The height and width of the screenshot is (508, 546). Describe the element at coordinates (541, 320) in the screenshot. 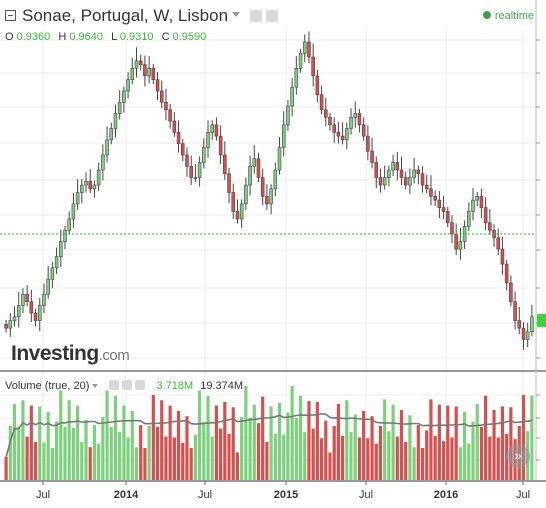

I see `last-price-marker` at that location.